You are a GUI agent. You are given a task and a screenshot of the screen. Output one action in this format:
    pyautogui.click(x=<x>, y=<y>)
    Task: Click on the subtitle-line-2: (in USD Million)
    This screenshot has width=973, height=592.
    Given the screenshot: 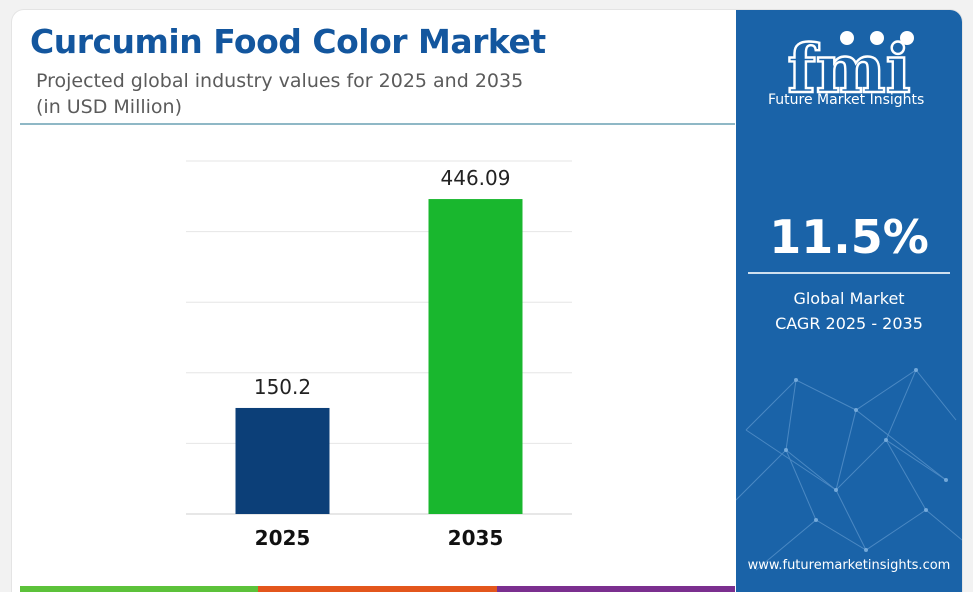 What is the action you would take?
    pyautogui.click(x=109, y=107)
    